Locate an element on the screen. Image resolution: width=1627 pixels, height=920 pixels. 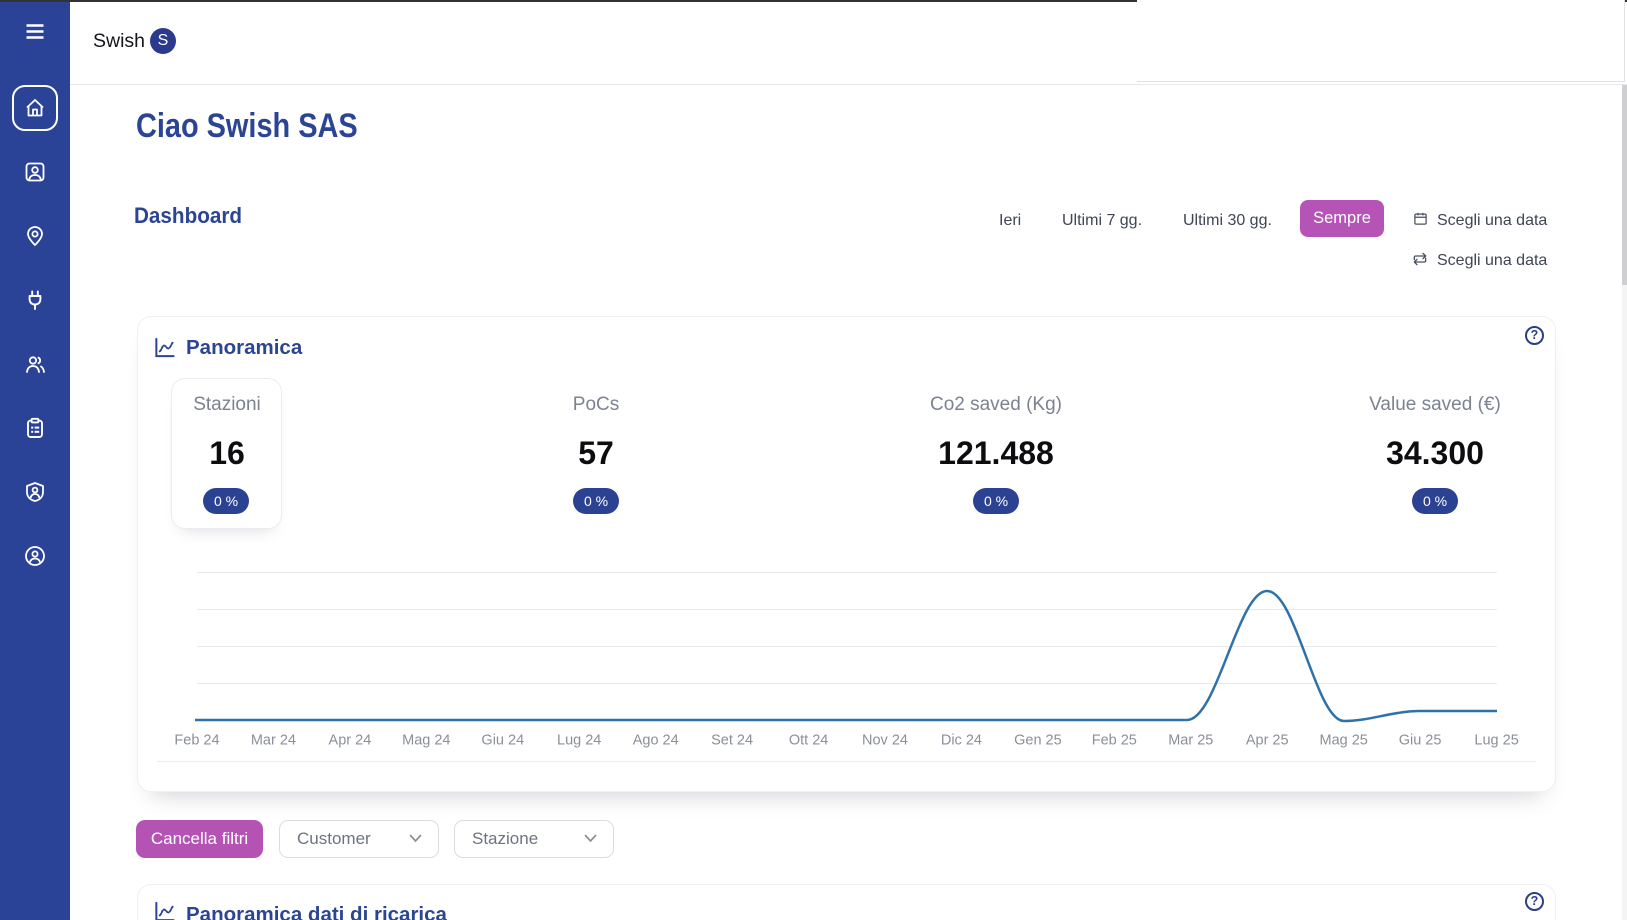
svg-text: Giu 24 is located at coordinates (502, 741).